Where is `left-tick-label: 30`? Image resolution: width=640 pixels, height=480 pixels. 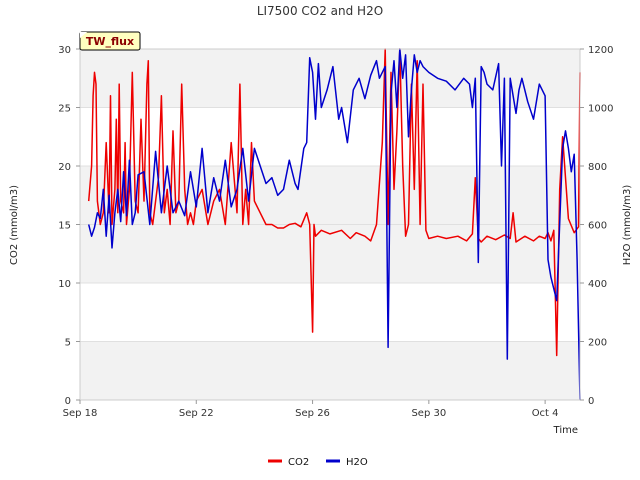
left-tick-label: 30 is located at coordinates (64, 50).